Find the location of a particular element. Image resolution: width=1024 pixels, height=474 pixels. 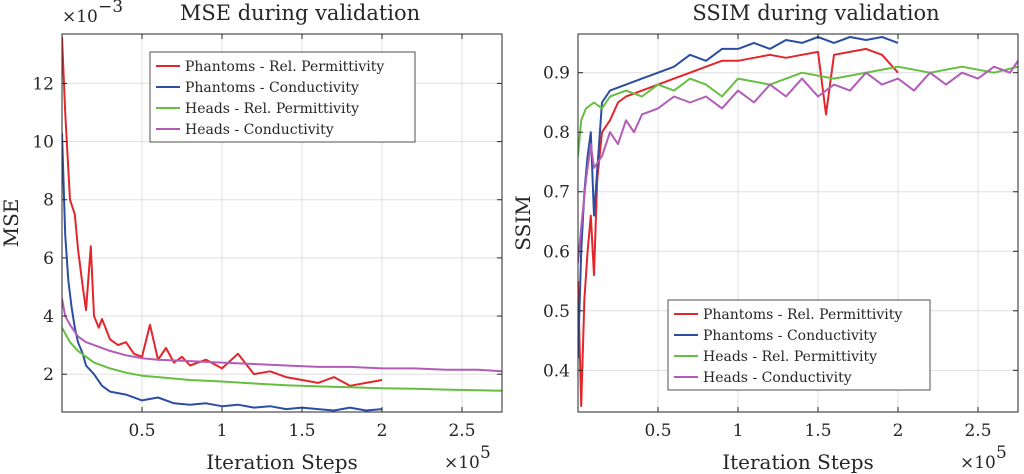

y-tick-label: 12 is located at coordinates (43, 84).